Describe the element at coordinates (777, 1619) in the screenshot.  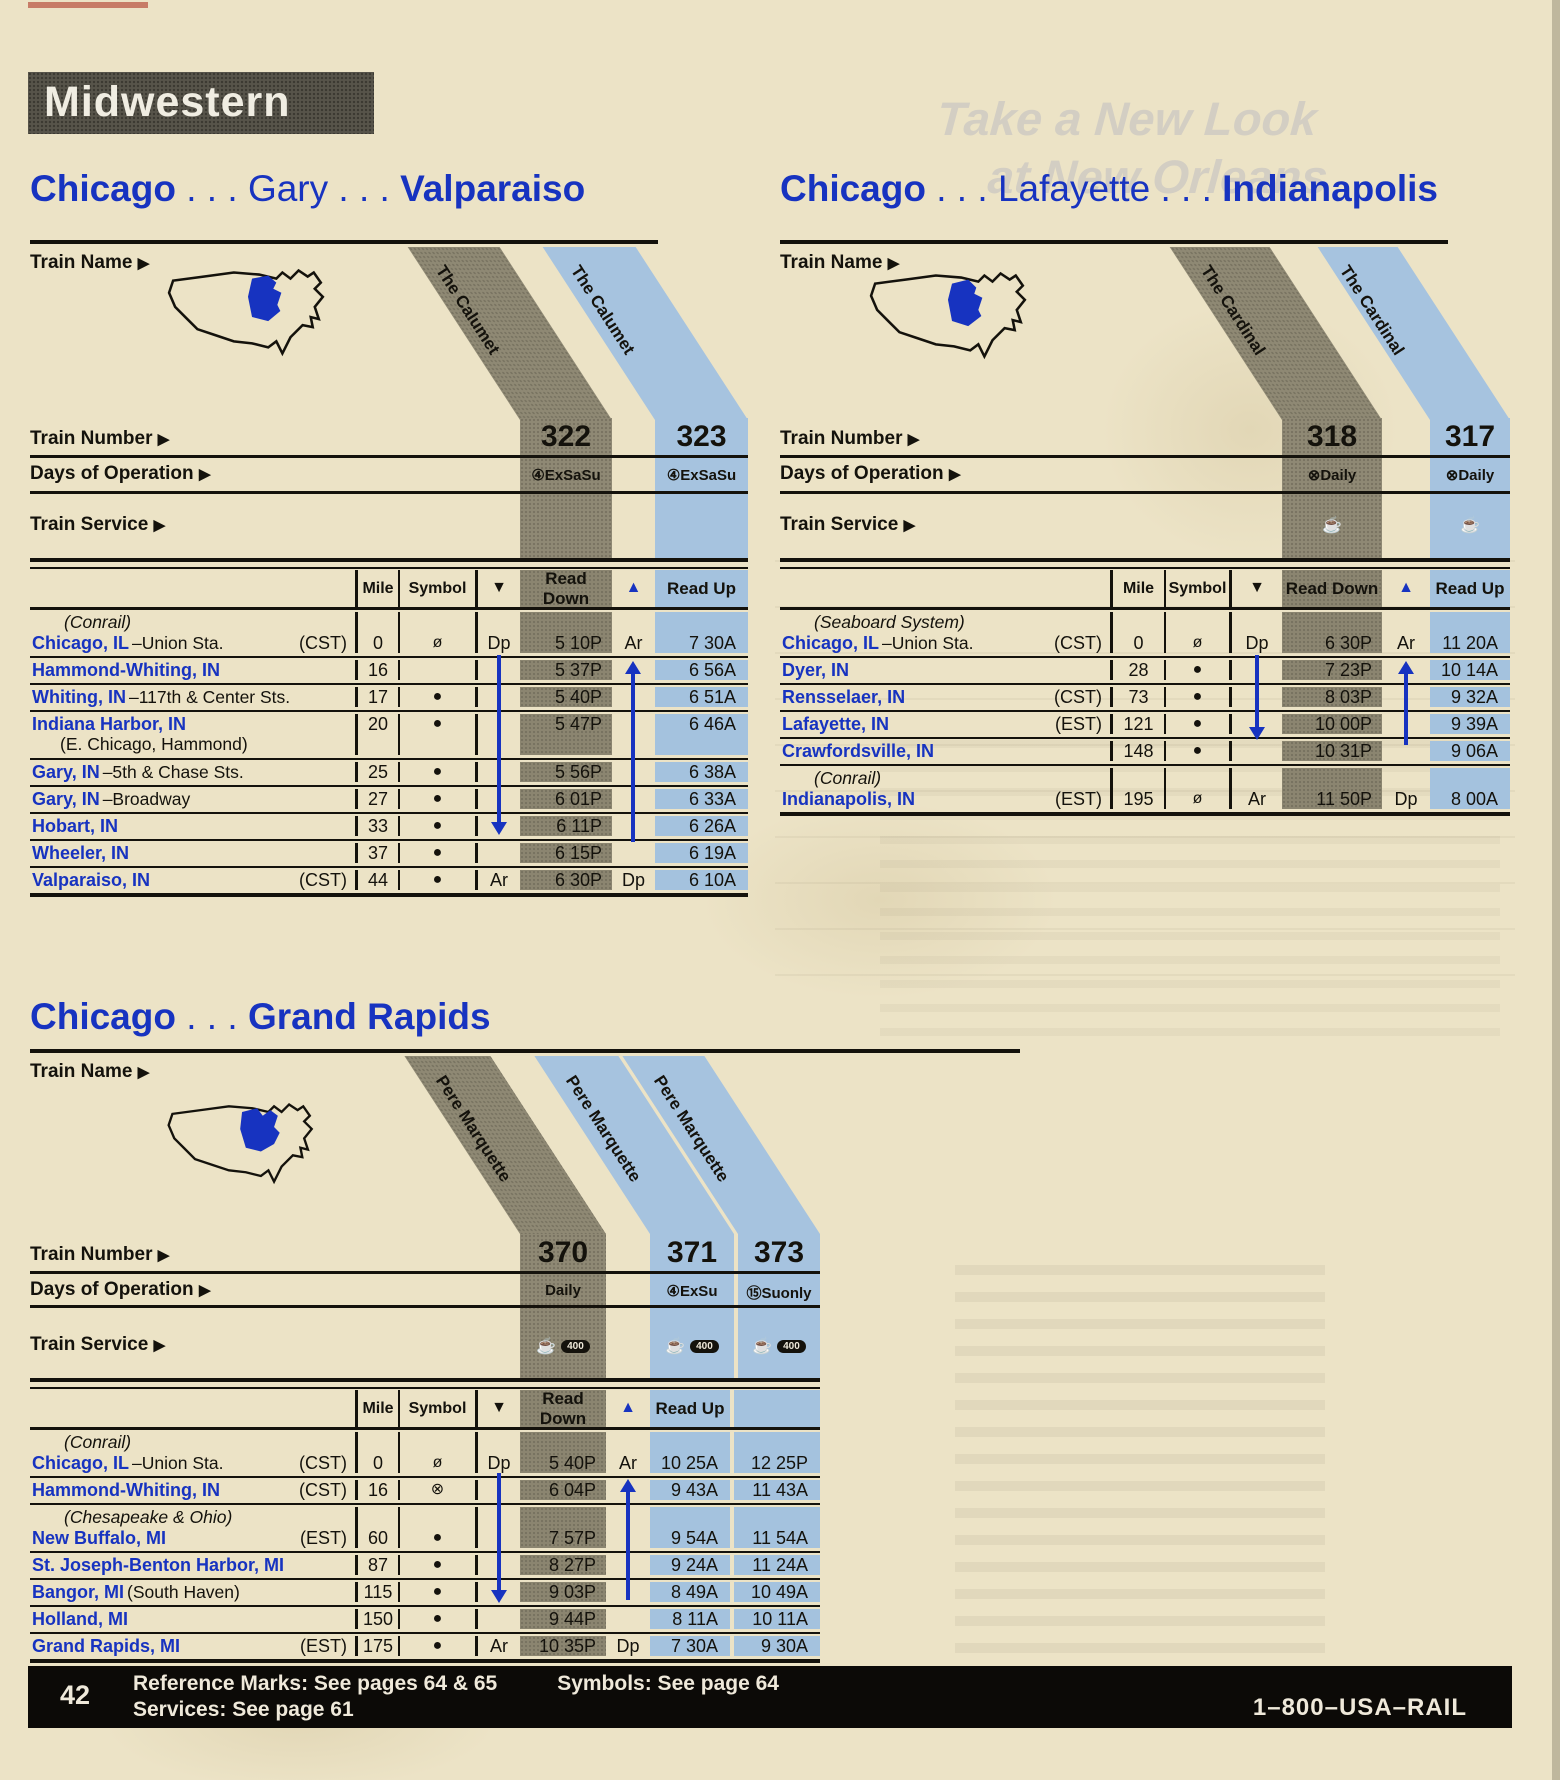
I see `read-up-time-2: 10 11A` at that location.